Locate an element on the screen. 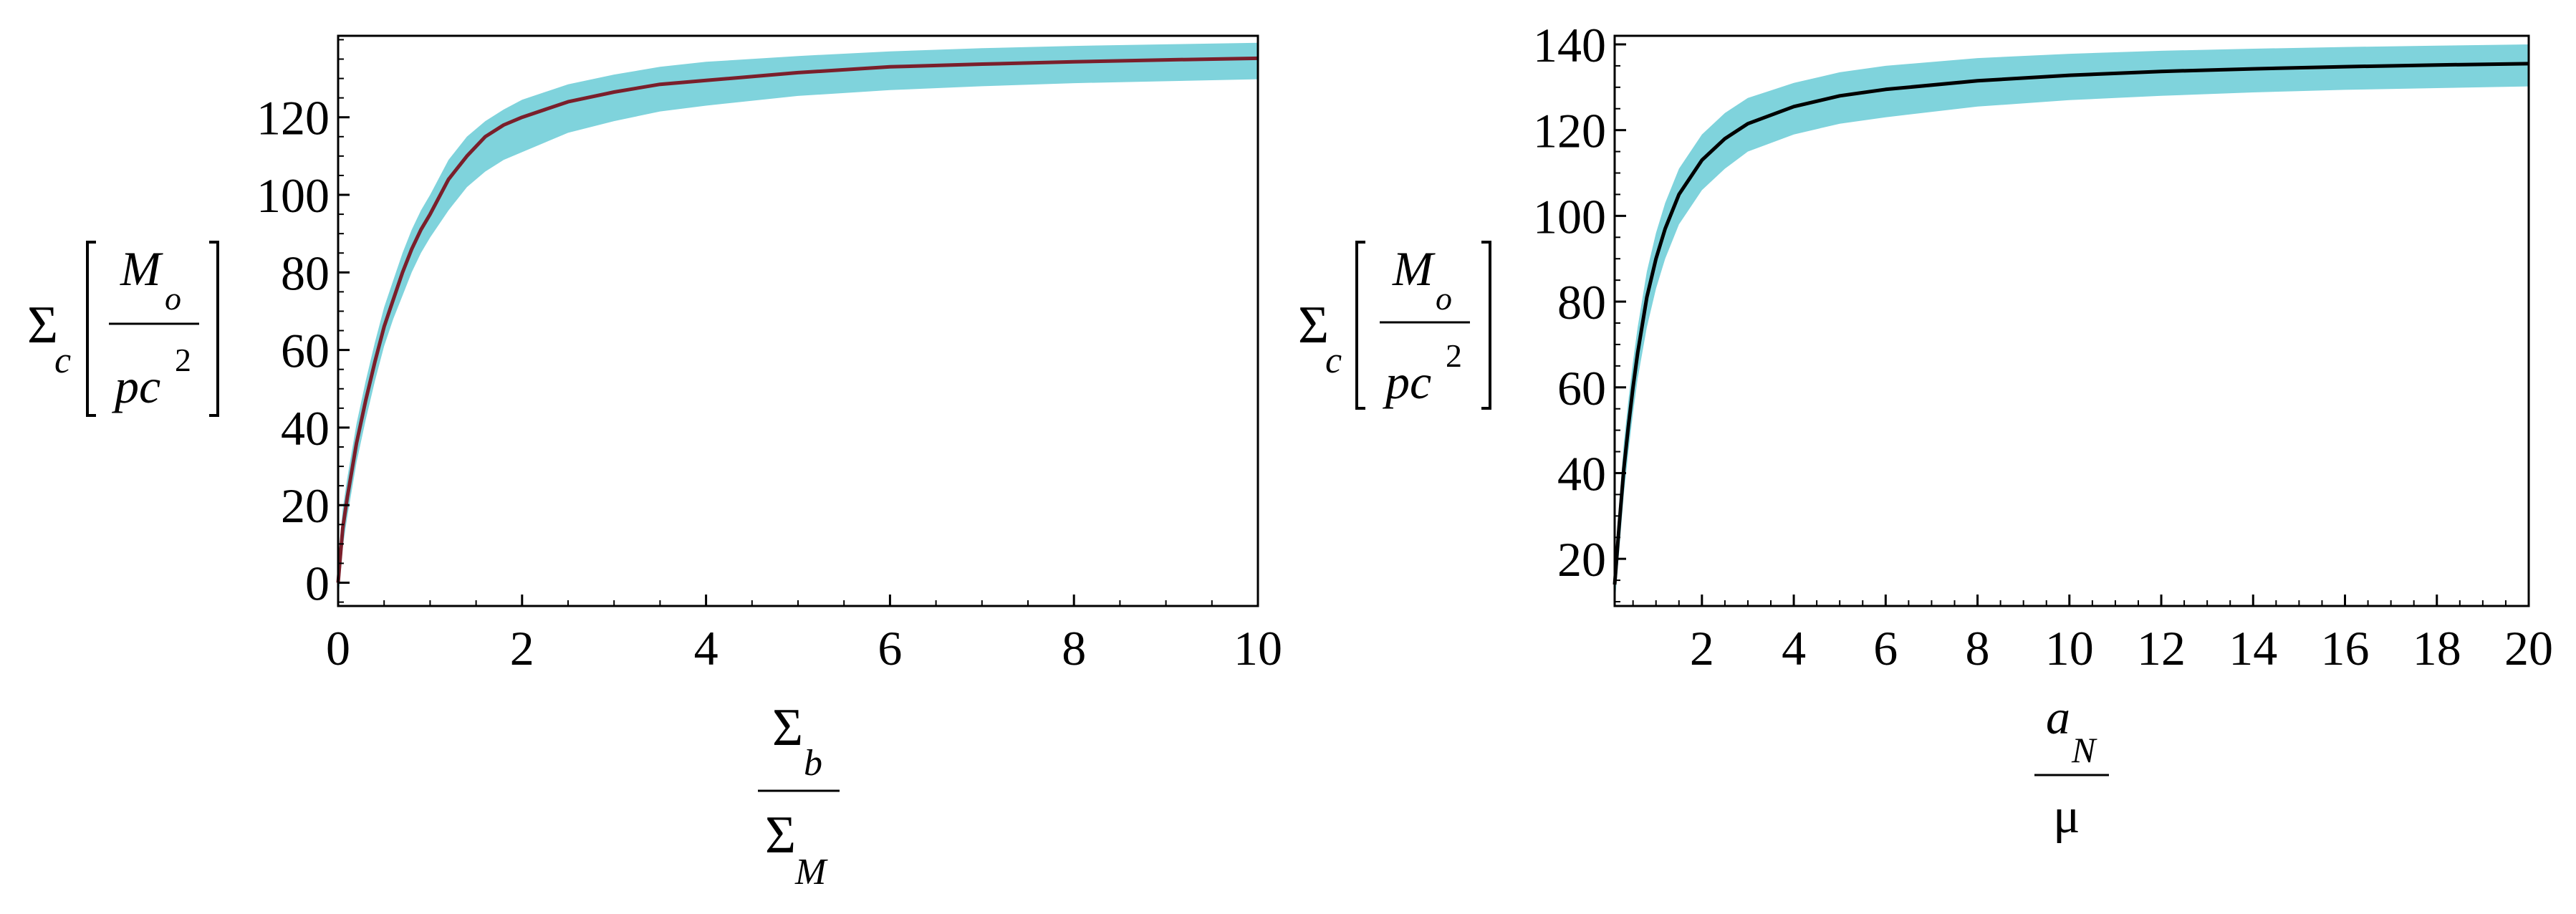  x-label-denominator: Σ is located at coordinates (780, 836).